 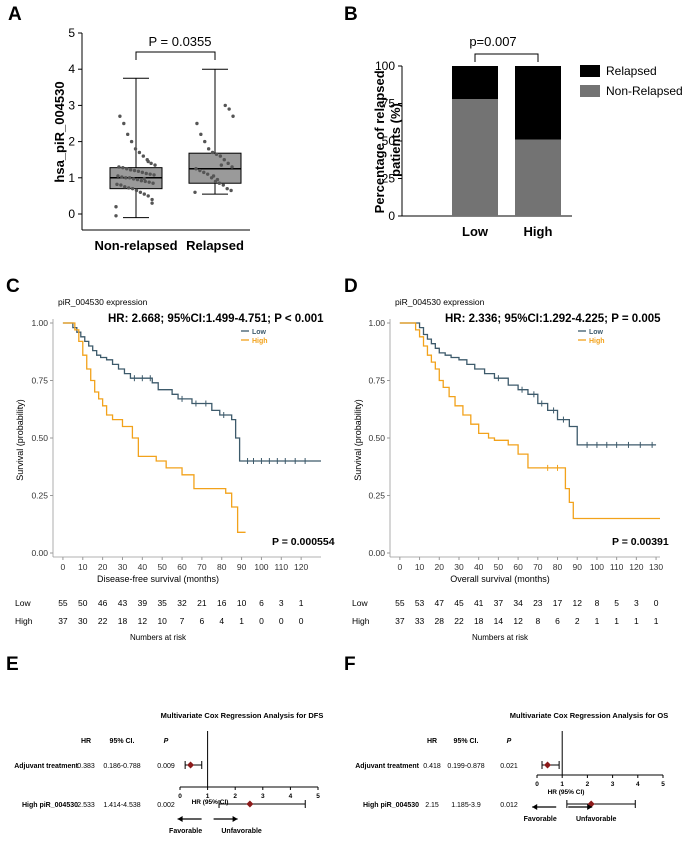 I want to click on p-value-label: p=0.007, so click(x=492, y=41).